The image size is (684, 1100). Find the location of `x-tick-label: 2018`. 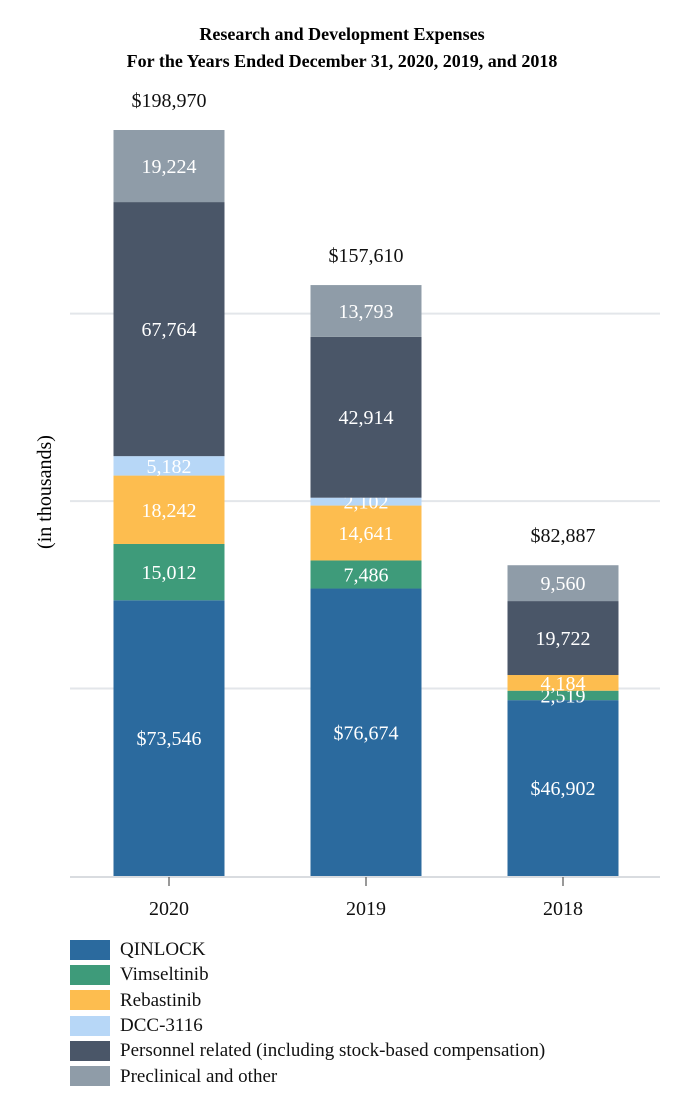

x-tick-label: 2018 is located at coordinates (563, 909).